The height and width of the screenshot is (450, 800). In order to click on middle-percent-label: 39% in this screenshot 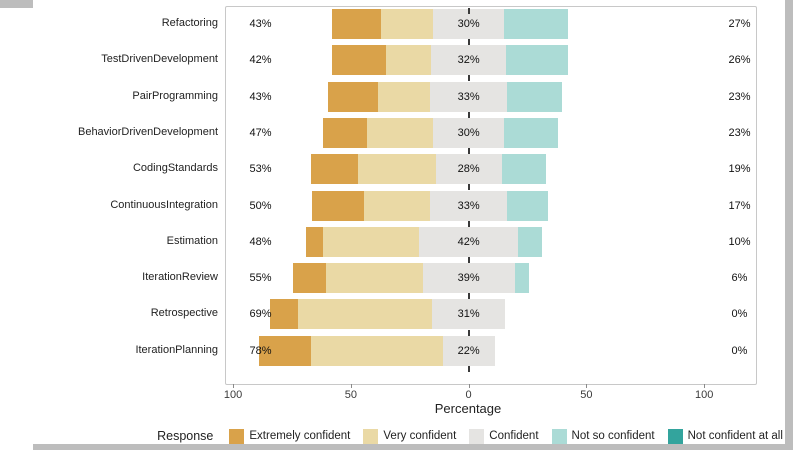, I will do `click(468, 278)`.